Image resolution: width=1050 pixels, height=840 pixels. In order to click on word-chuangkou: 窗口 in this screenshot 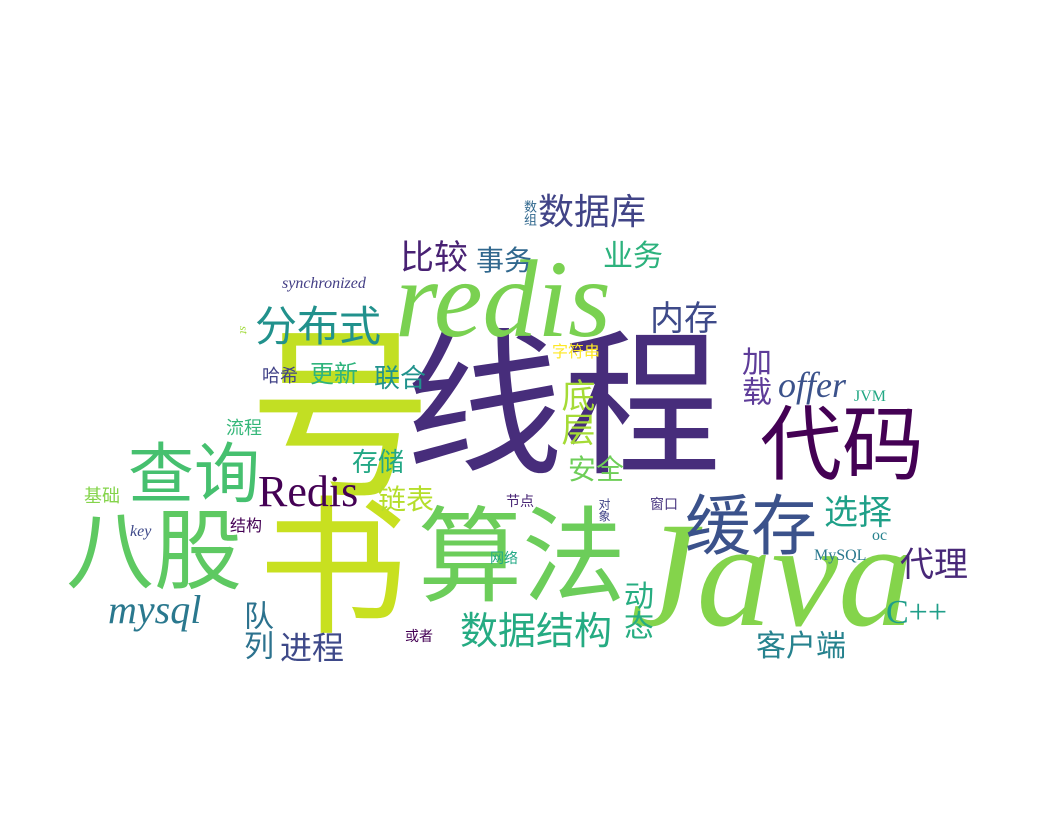, I will do `click(664, 505)`.